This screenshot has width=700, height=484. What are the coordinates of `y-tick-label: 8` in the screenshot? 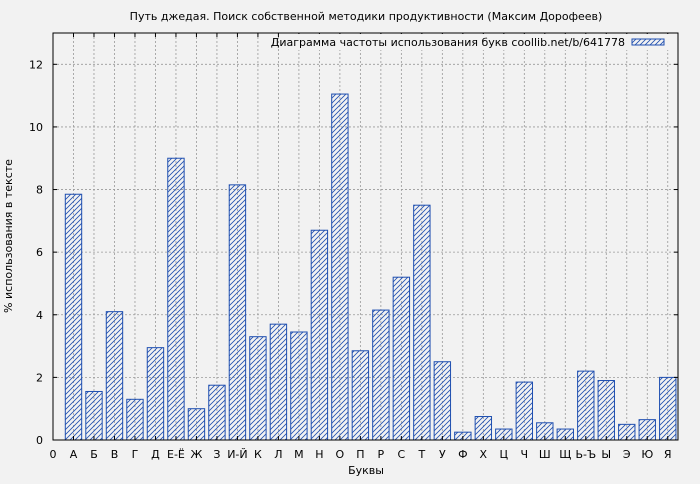 It's located at (39, 190).